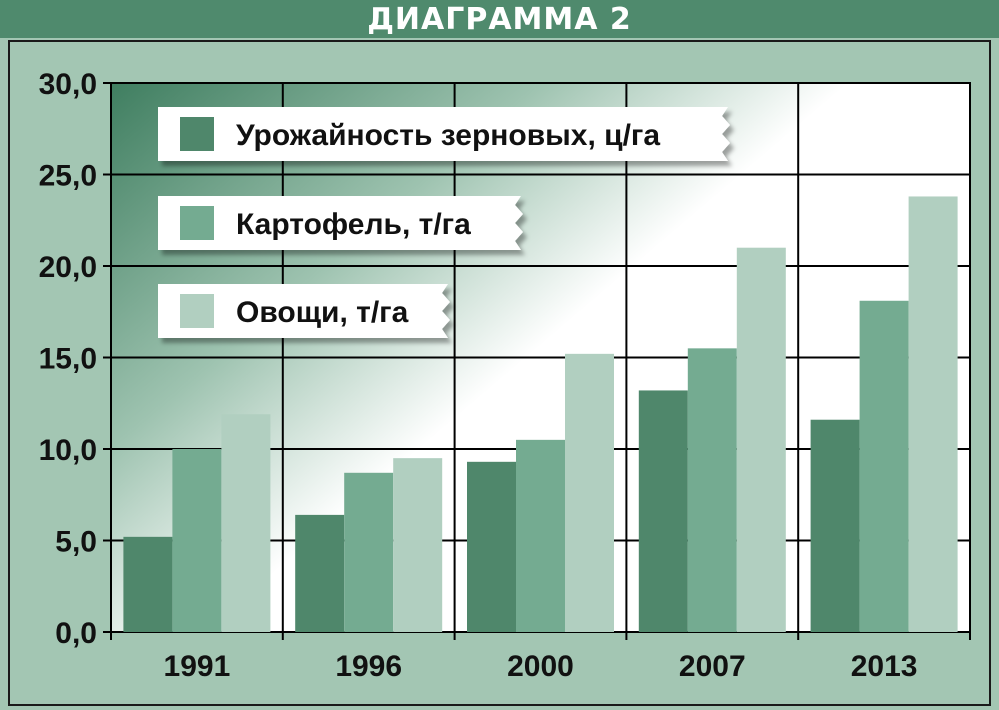  I want to click on x-tick-label: 2013, so click(884, 666).